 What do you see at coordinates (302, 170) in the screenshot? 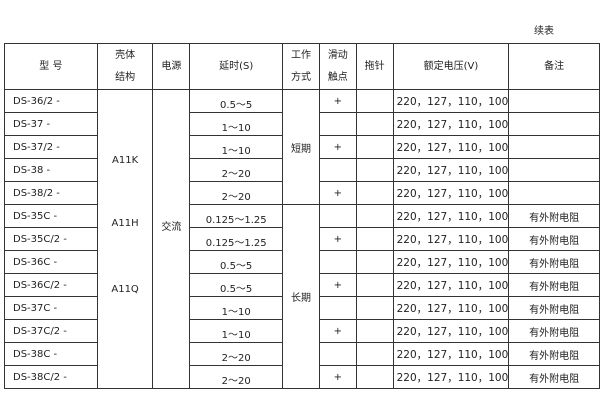
I see `table-row: DS-38 - 2～20 220，127，110，100` at bounding box center [302, 170].